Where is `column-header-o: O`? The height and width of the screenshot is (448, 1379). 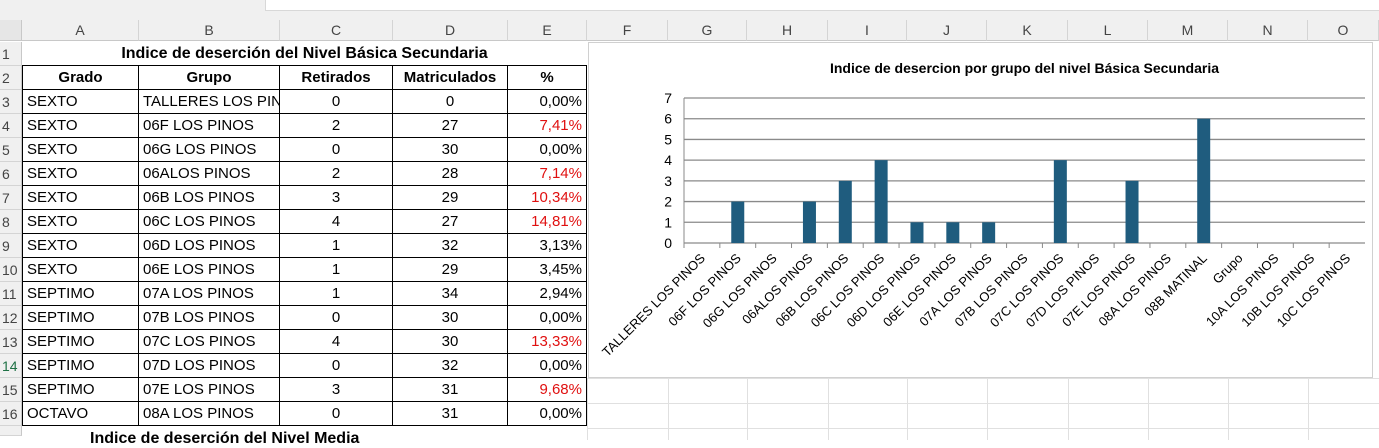
column-header-o: O is located at coordinates (1343, 30).